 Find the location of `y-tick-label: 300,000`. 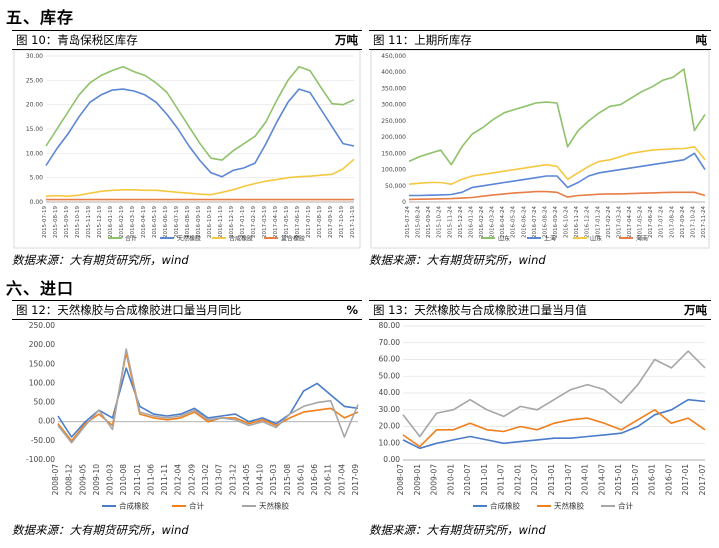

y-tick-label: 300,000 is located at coordinates (393, 105).